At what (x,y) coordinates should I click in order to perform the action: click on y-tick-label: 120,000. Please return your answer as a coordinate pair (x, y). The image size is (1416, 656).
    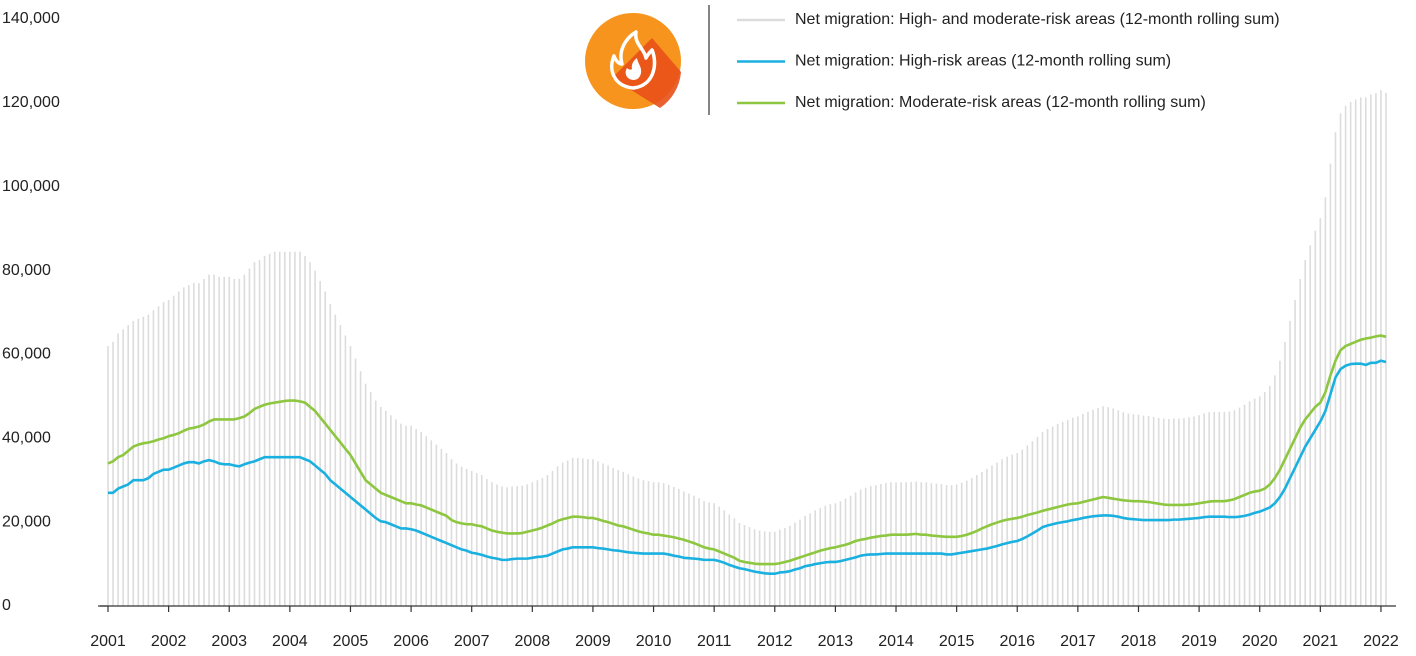
    Looking at the image, I should click on (31, 102).